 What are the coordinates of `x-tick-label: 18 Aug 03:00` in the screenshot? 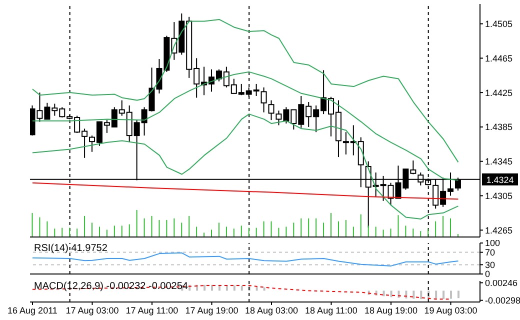 It's located at (271, 310).